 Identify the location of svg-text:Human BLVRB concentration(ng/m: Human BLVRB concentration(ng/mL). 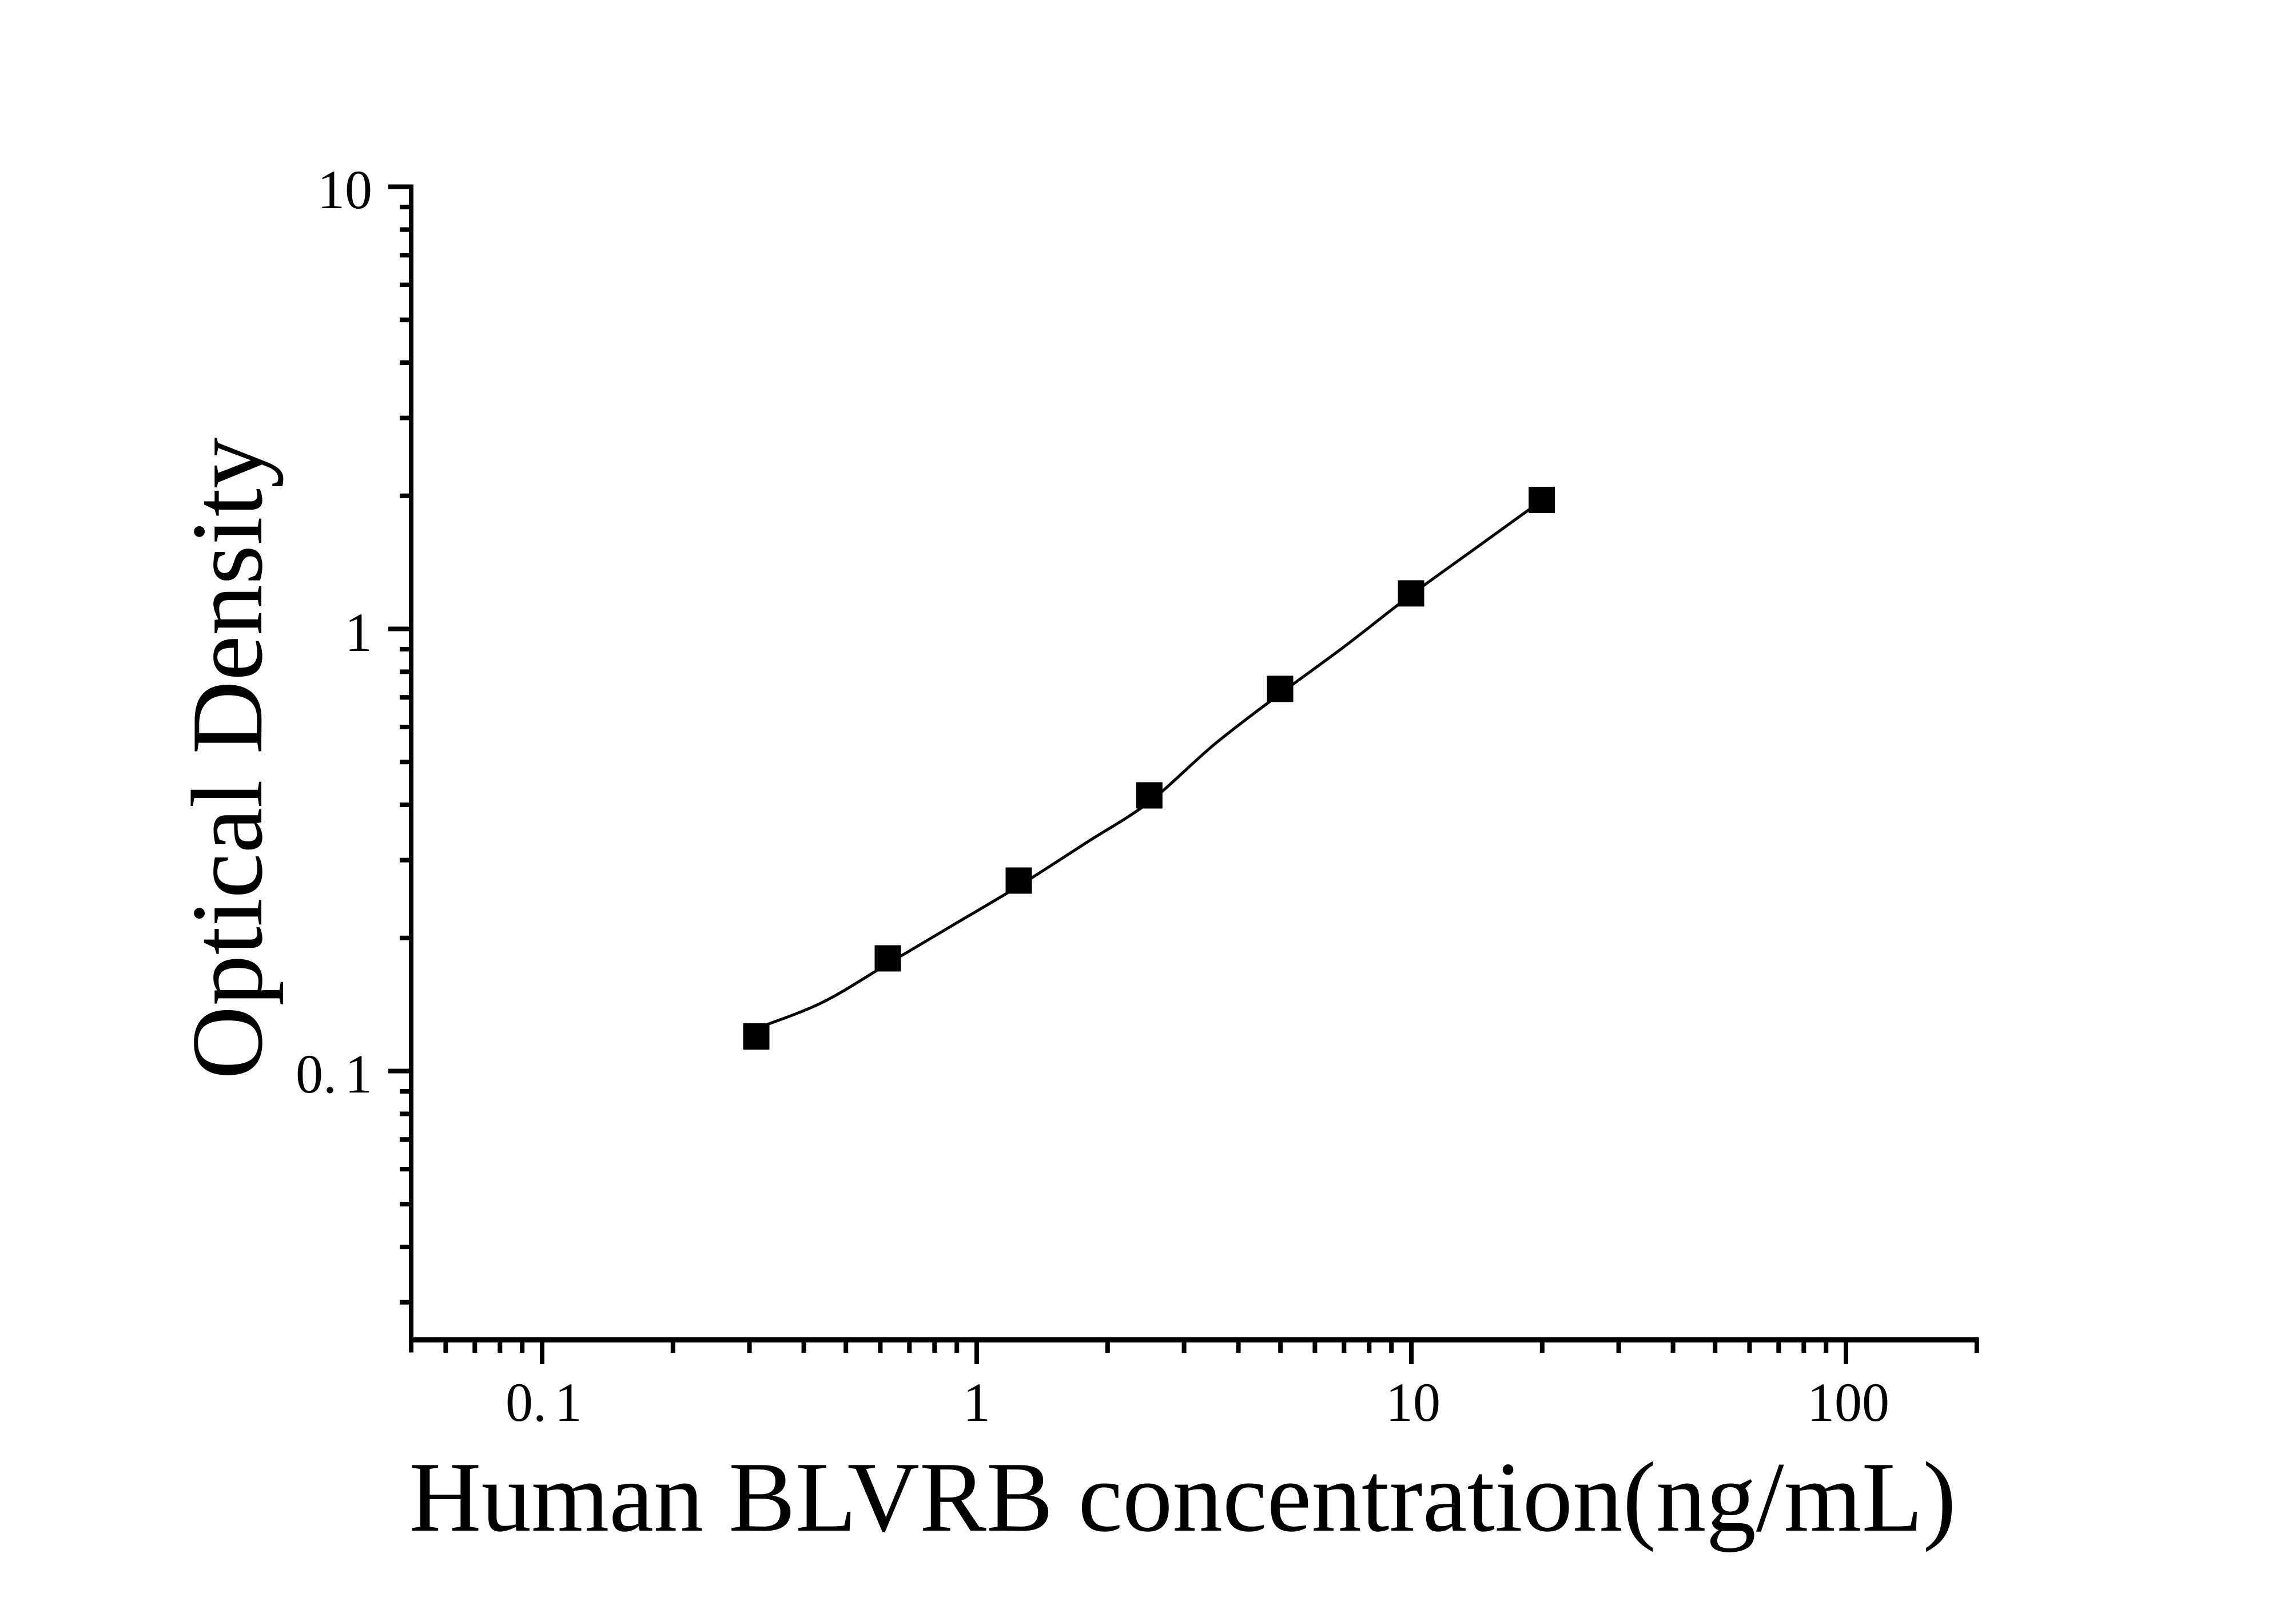
(1183, 1496).